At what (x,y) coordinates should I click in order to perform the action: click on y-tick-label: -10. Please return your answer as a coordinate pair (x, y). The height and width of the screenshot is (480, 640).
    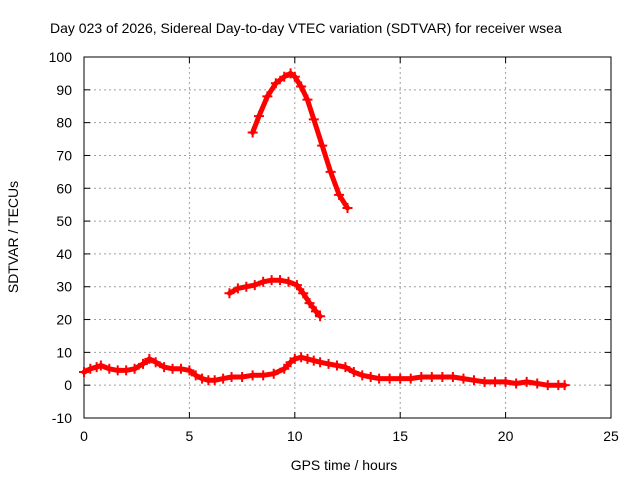
    Looking at the image, I should click on (62, 418).